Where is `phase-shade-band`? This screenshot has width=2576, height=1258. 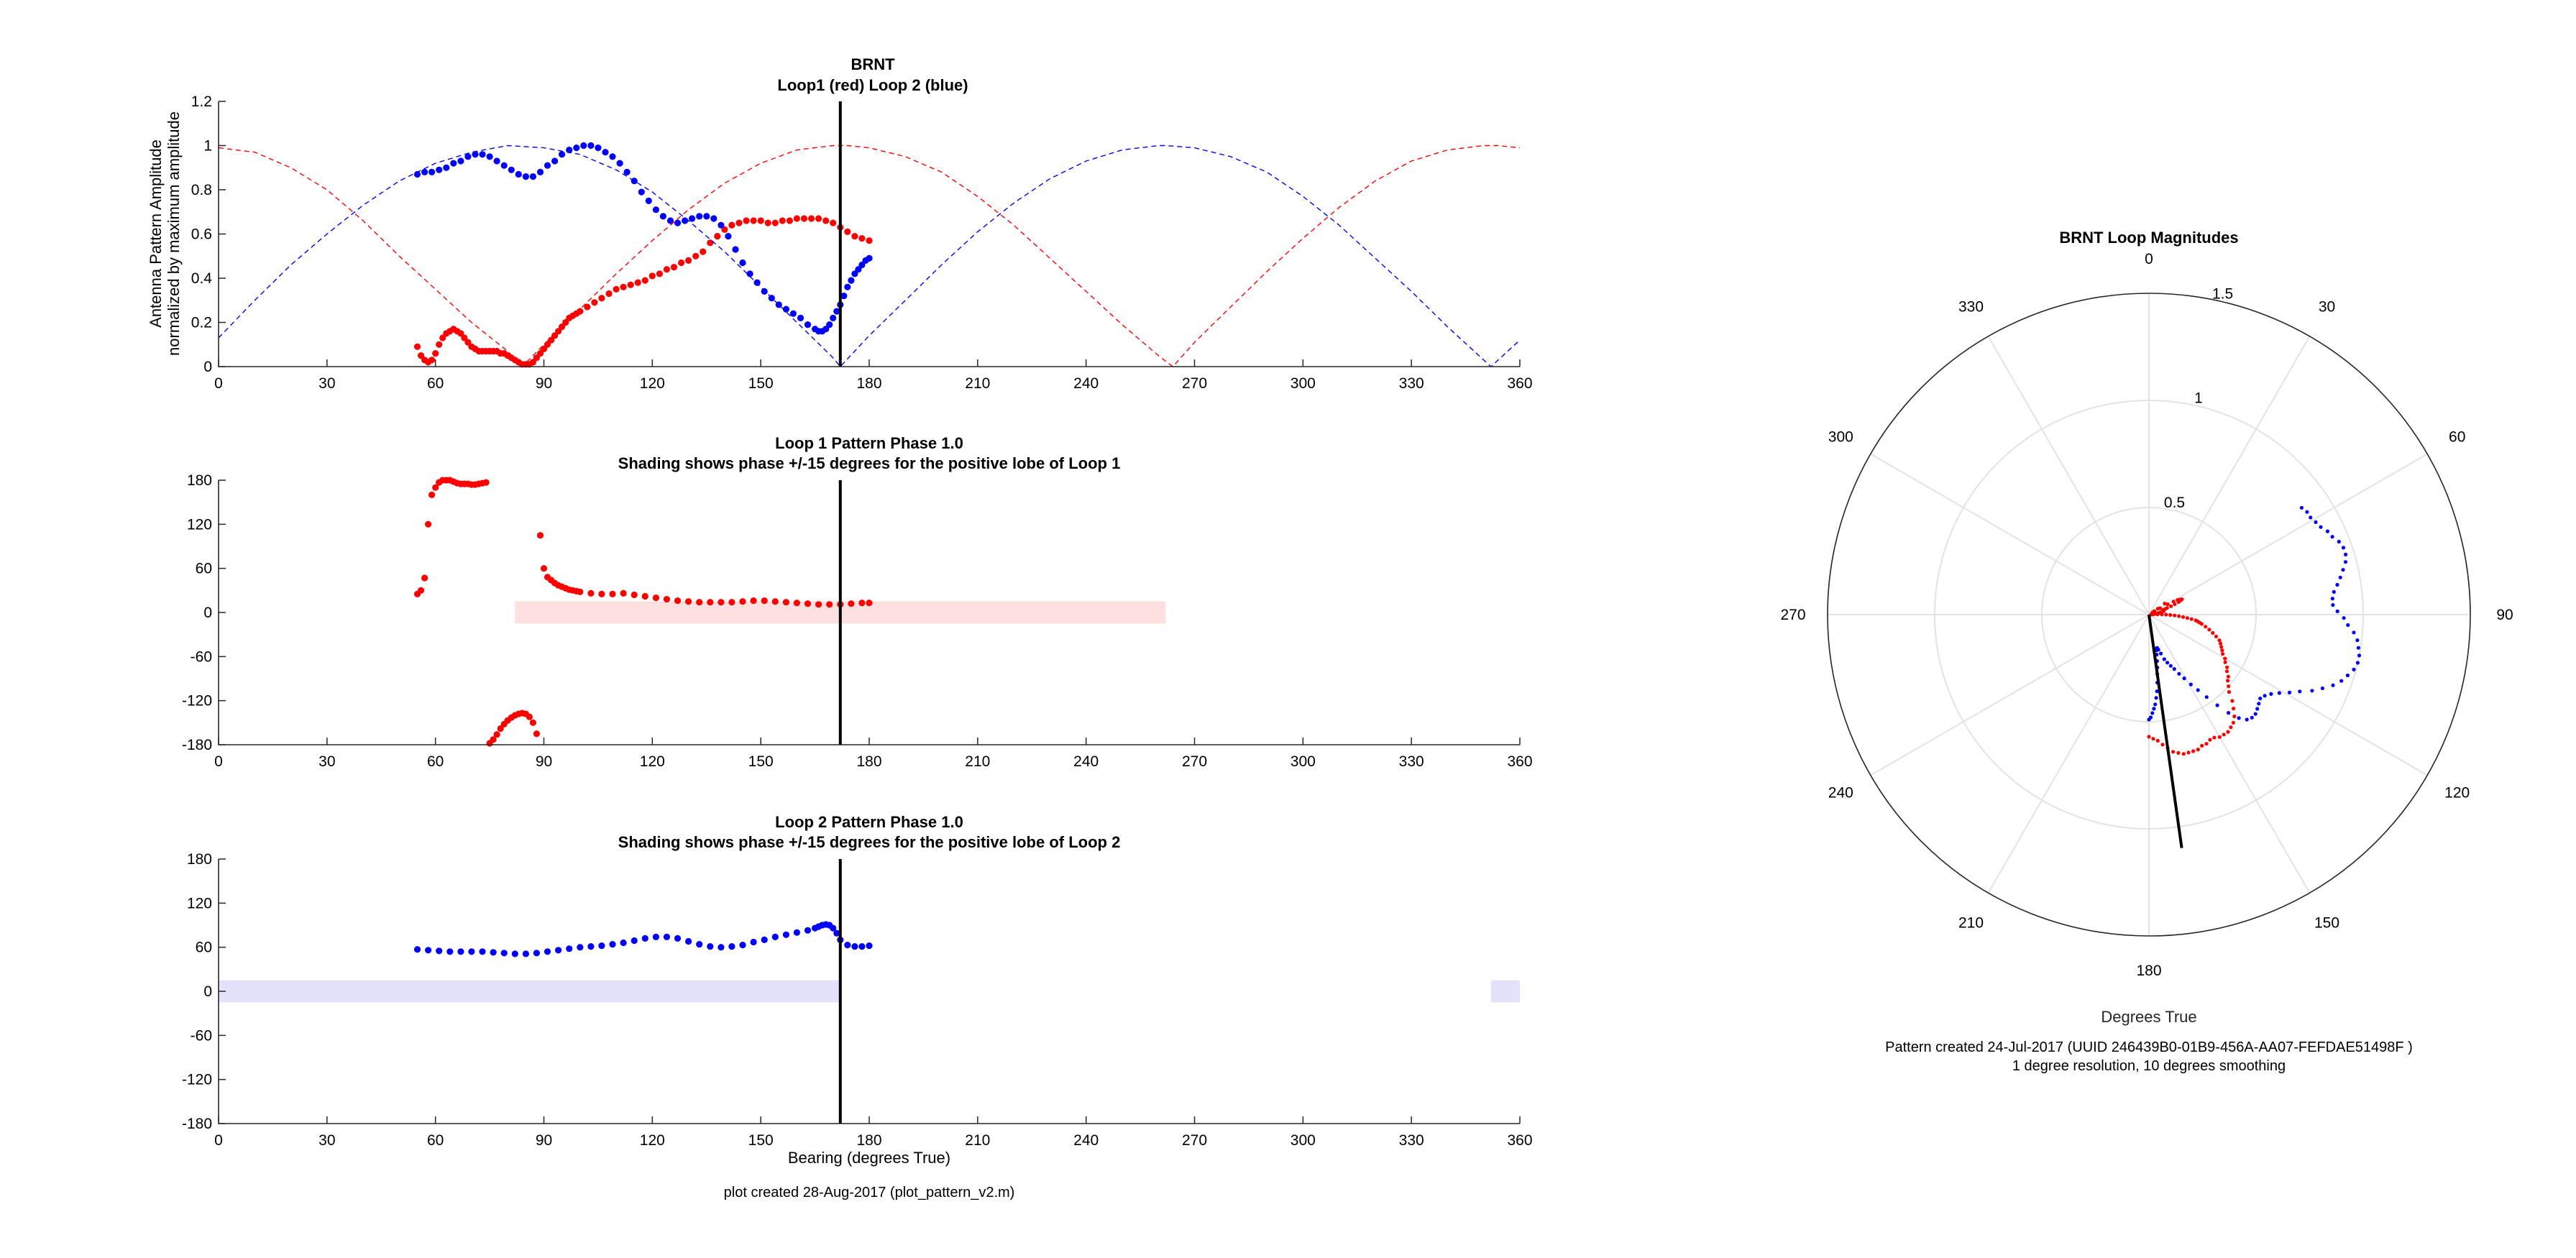 phase-shade-band is located at coordinates (529, 991).